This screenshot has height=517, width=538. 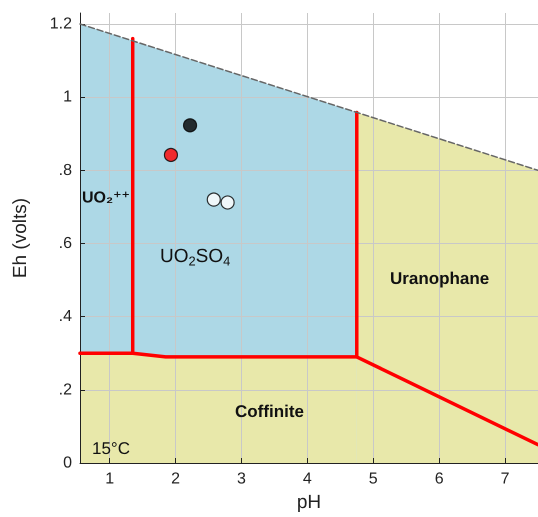 What do you see at coordinates (439, 479) in the screenshot?
I see `x-tick-label: 6` at bounding box center [439, 479].